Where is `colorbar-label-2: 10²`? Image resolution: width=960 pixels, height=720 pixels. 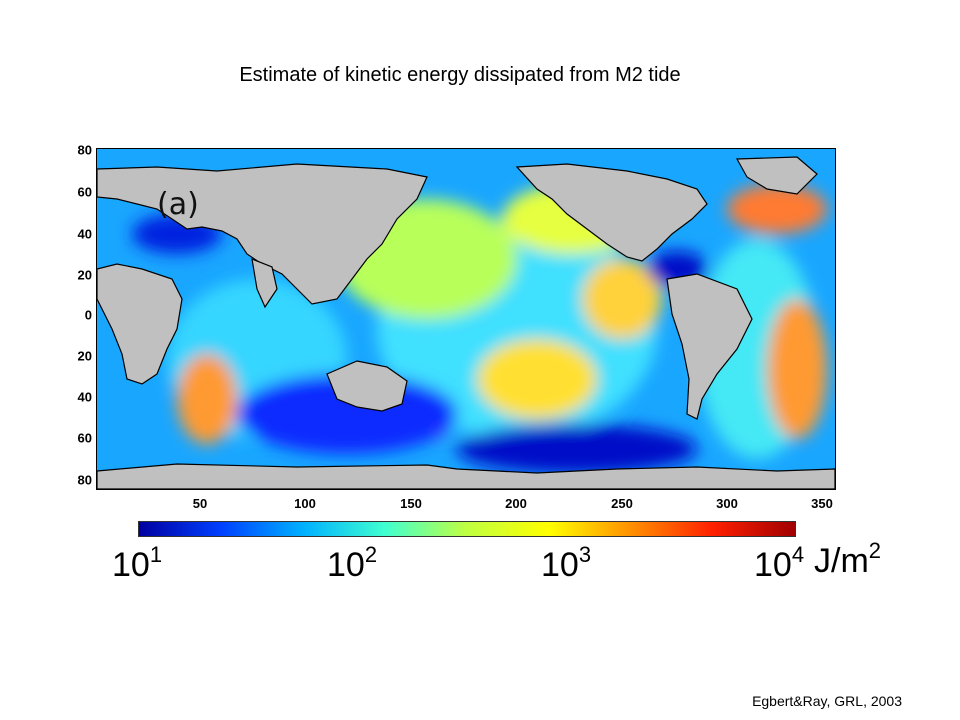 colorbar-label-2: 10² is located at coordinates (352, 563).